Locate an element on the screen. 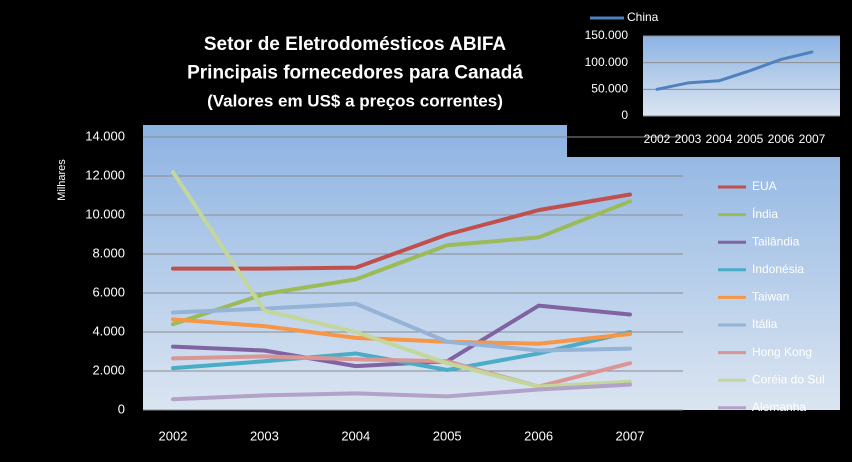 The image size is (852, 462). chart-title: Principais fornecedores para Canadá is located at coordinates (355, 73).